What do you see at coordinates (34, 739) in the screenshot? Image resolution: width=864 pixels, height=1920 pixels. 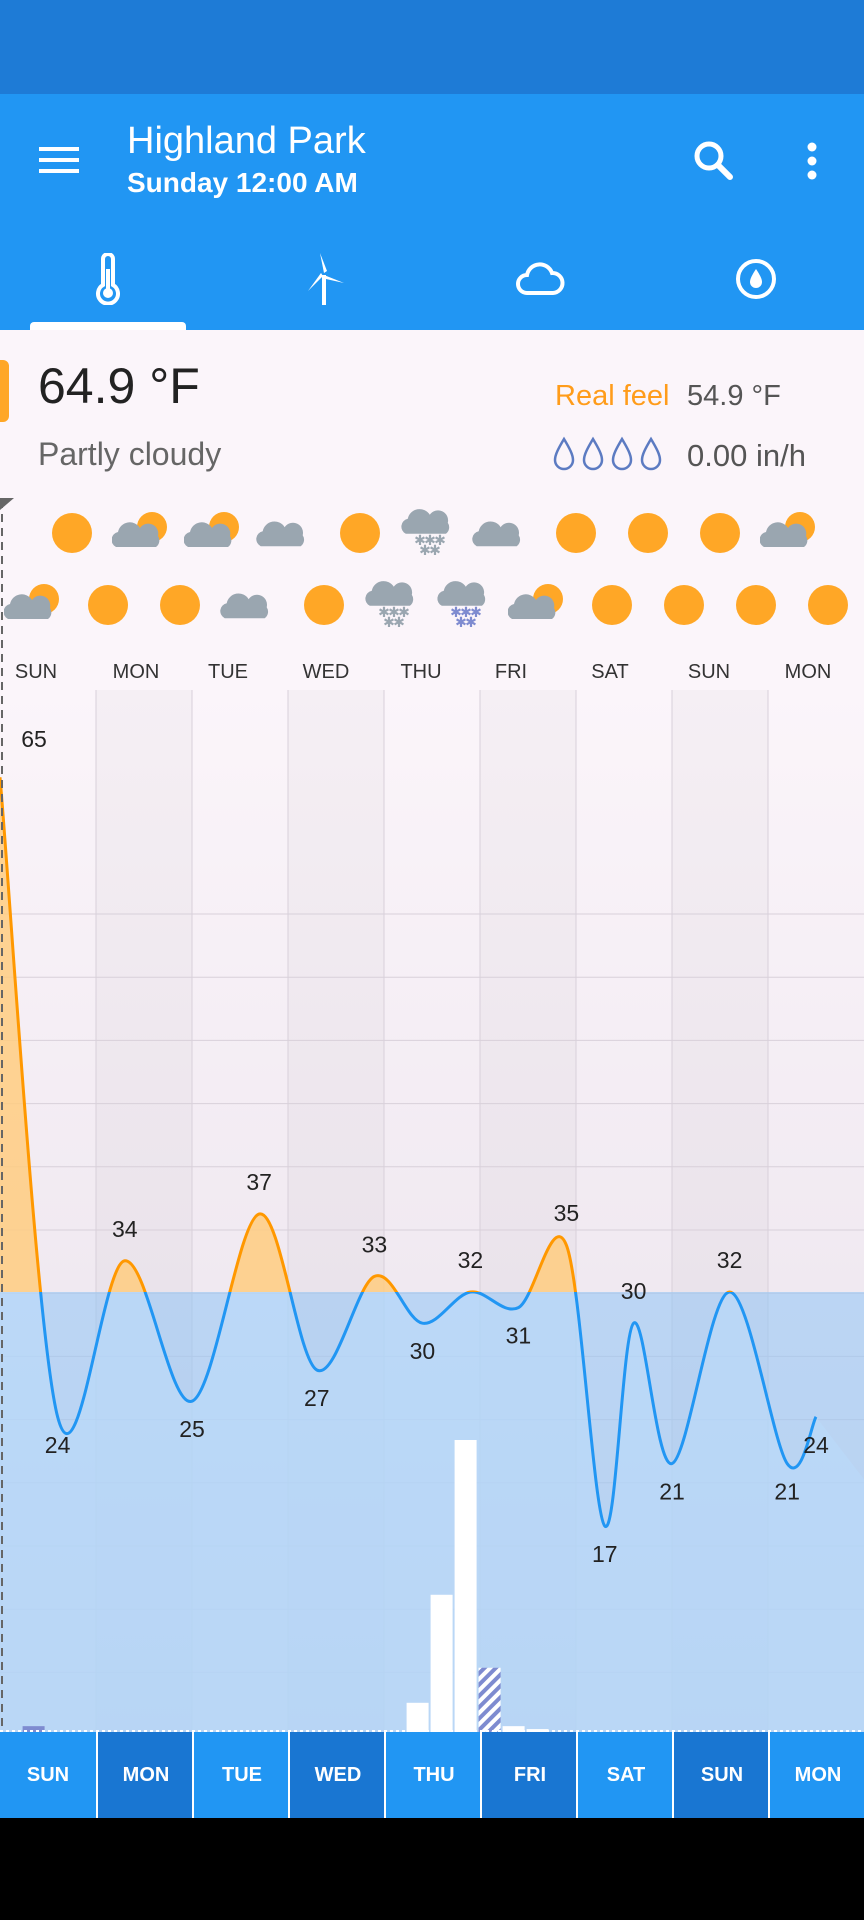 I see `temperature-label: 65` at bounding box center [34, 739].